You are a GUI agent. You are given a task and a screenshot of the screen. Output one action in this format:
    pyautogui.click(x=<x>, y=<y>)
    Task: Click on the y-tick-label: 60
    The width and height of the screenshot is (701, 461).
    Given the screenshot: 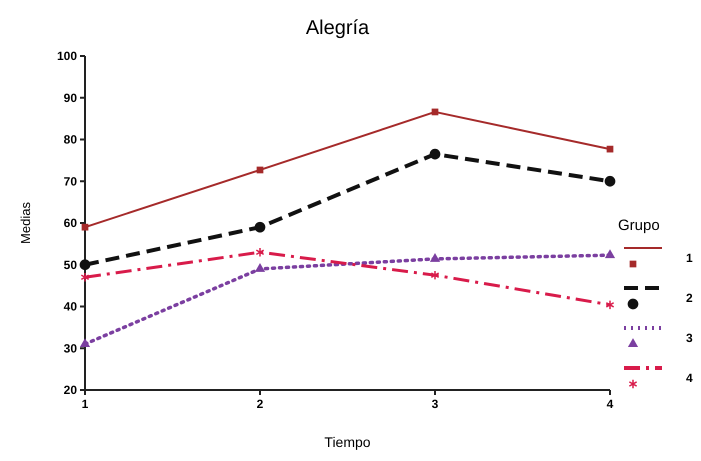 What is the action you would take?
    pyautogui.click(x=71, y=223)
    